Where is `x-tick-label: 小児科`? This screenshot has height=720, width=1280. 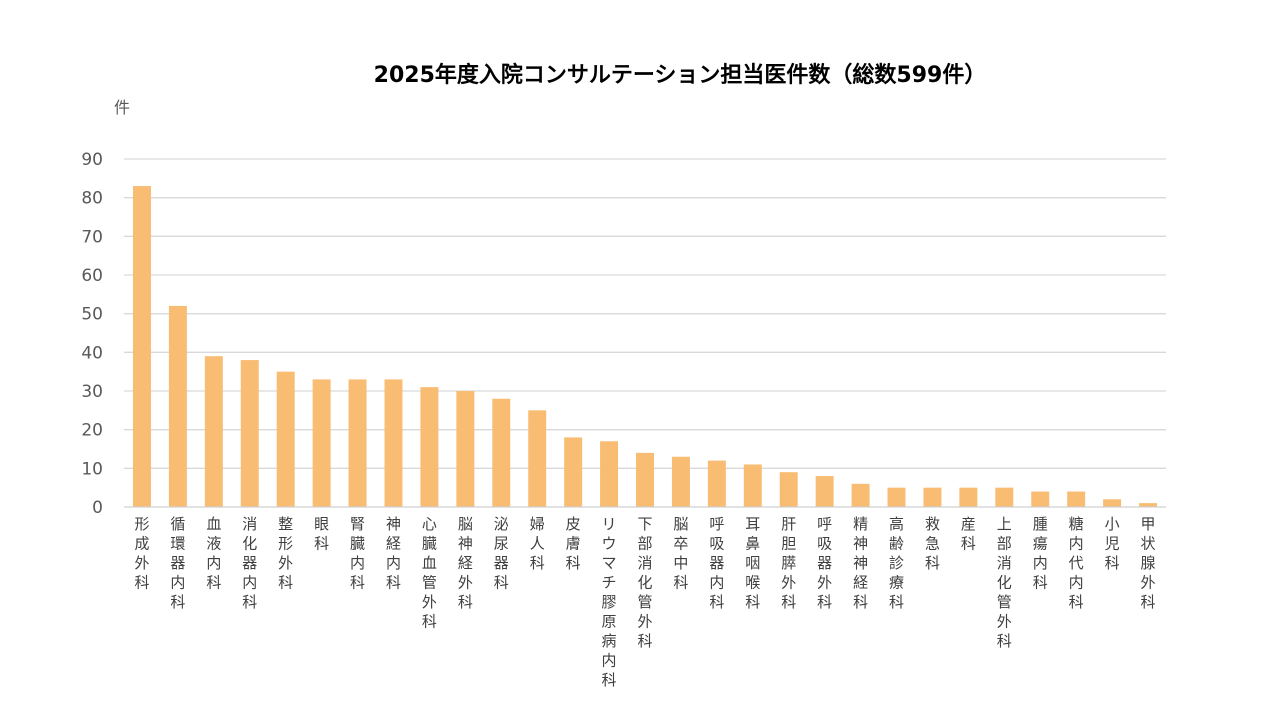 x-tick-label: 小児科 is located at coordinates (1112, 543).